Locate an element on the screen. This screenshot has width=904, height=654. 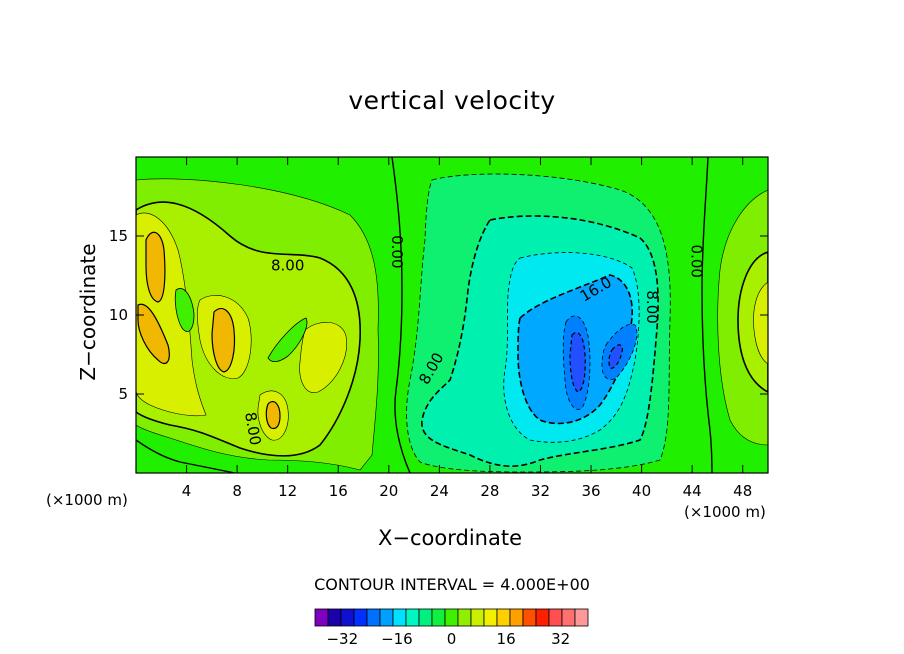
x-tick-label: 32 is located at coordinates (540, 491).